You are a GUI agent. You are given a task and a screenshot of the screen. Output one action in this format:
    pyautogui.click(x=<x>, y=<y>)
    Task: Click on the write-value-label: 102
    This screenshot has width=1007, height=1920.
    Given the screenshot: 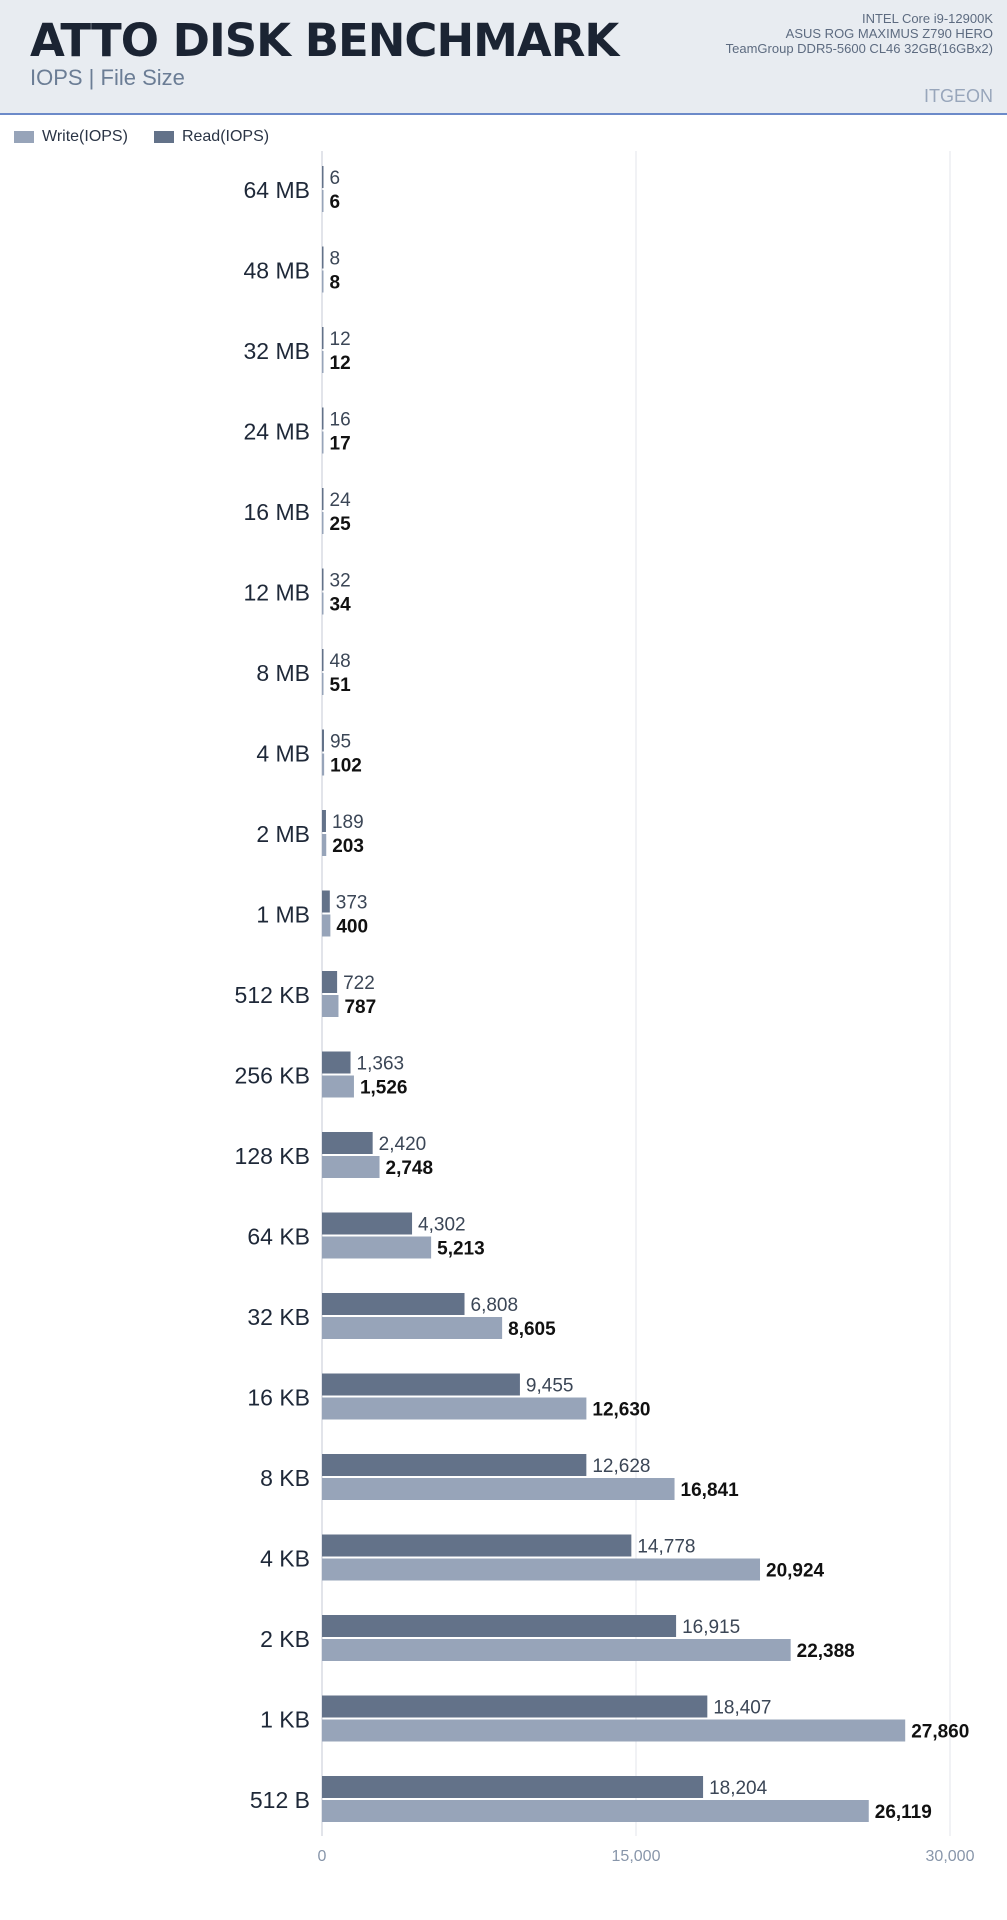 What is the action you would take?
    pyautogui.click(x=346, y=766)
    